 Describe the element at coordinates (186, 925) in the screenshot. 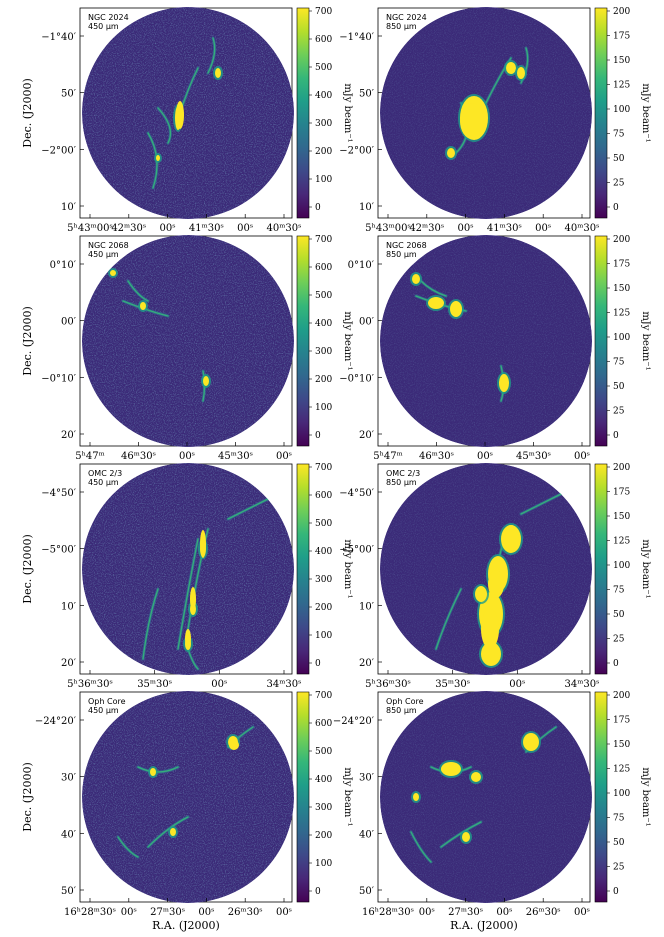

I see `x-axis-label-left: R.A. (J2000)` at that location.